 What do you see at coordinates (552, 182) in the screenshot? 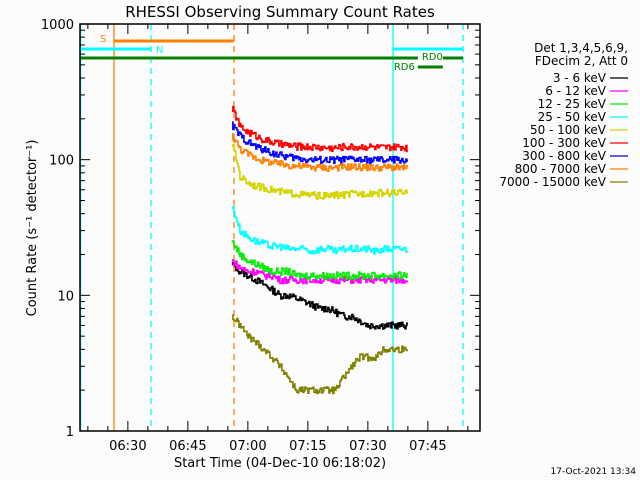
I see `legend-label-8: 7000 - 15000 keV` at bounding box center [552, 182].